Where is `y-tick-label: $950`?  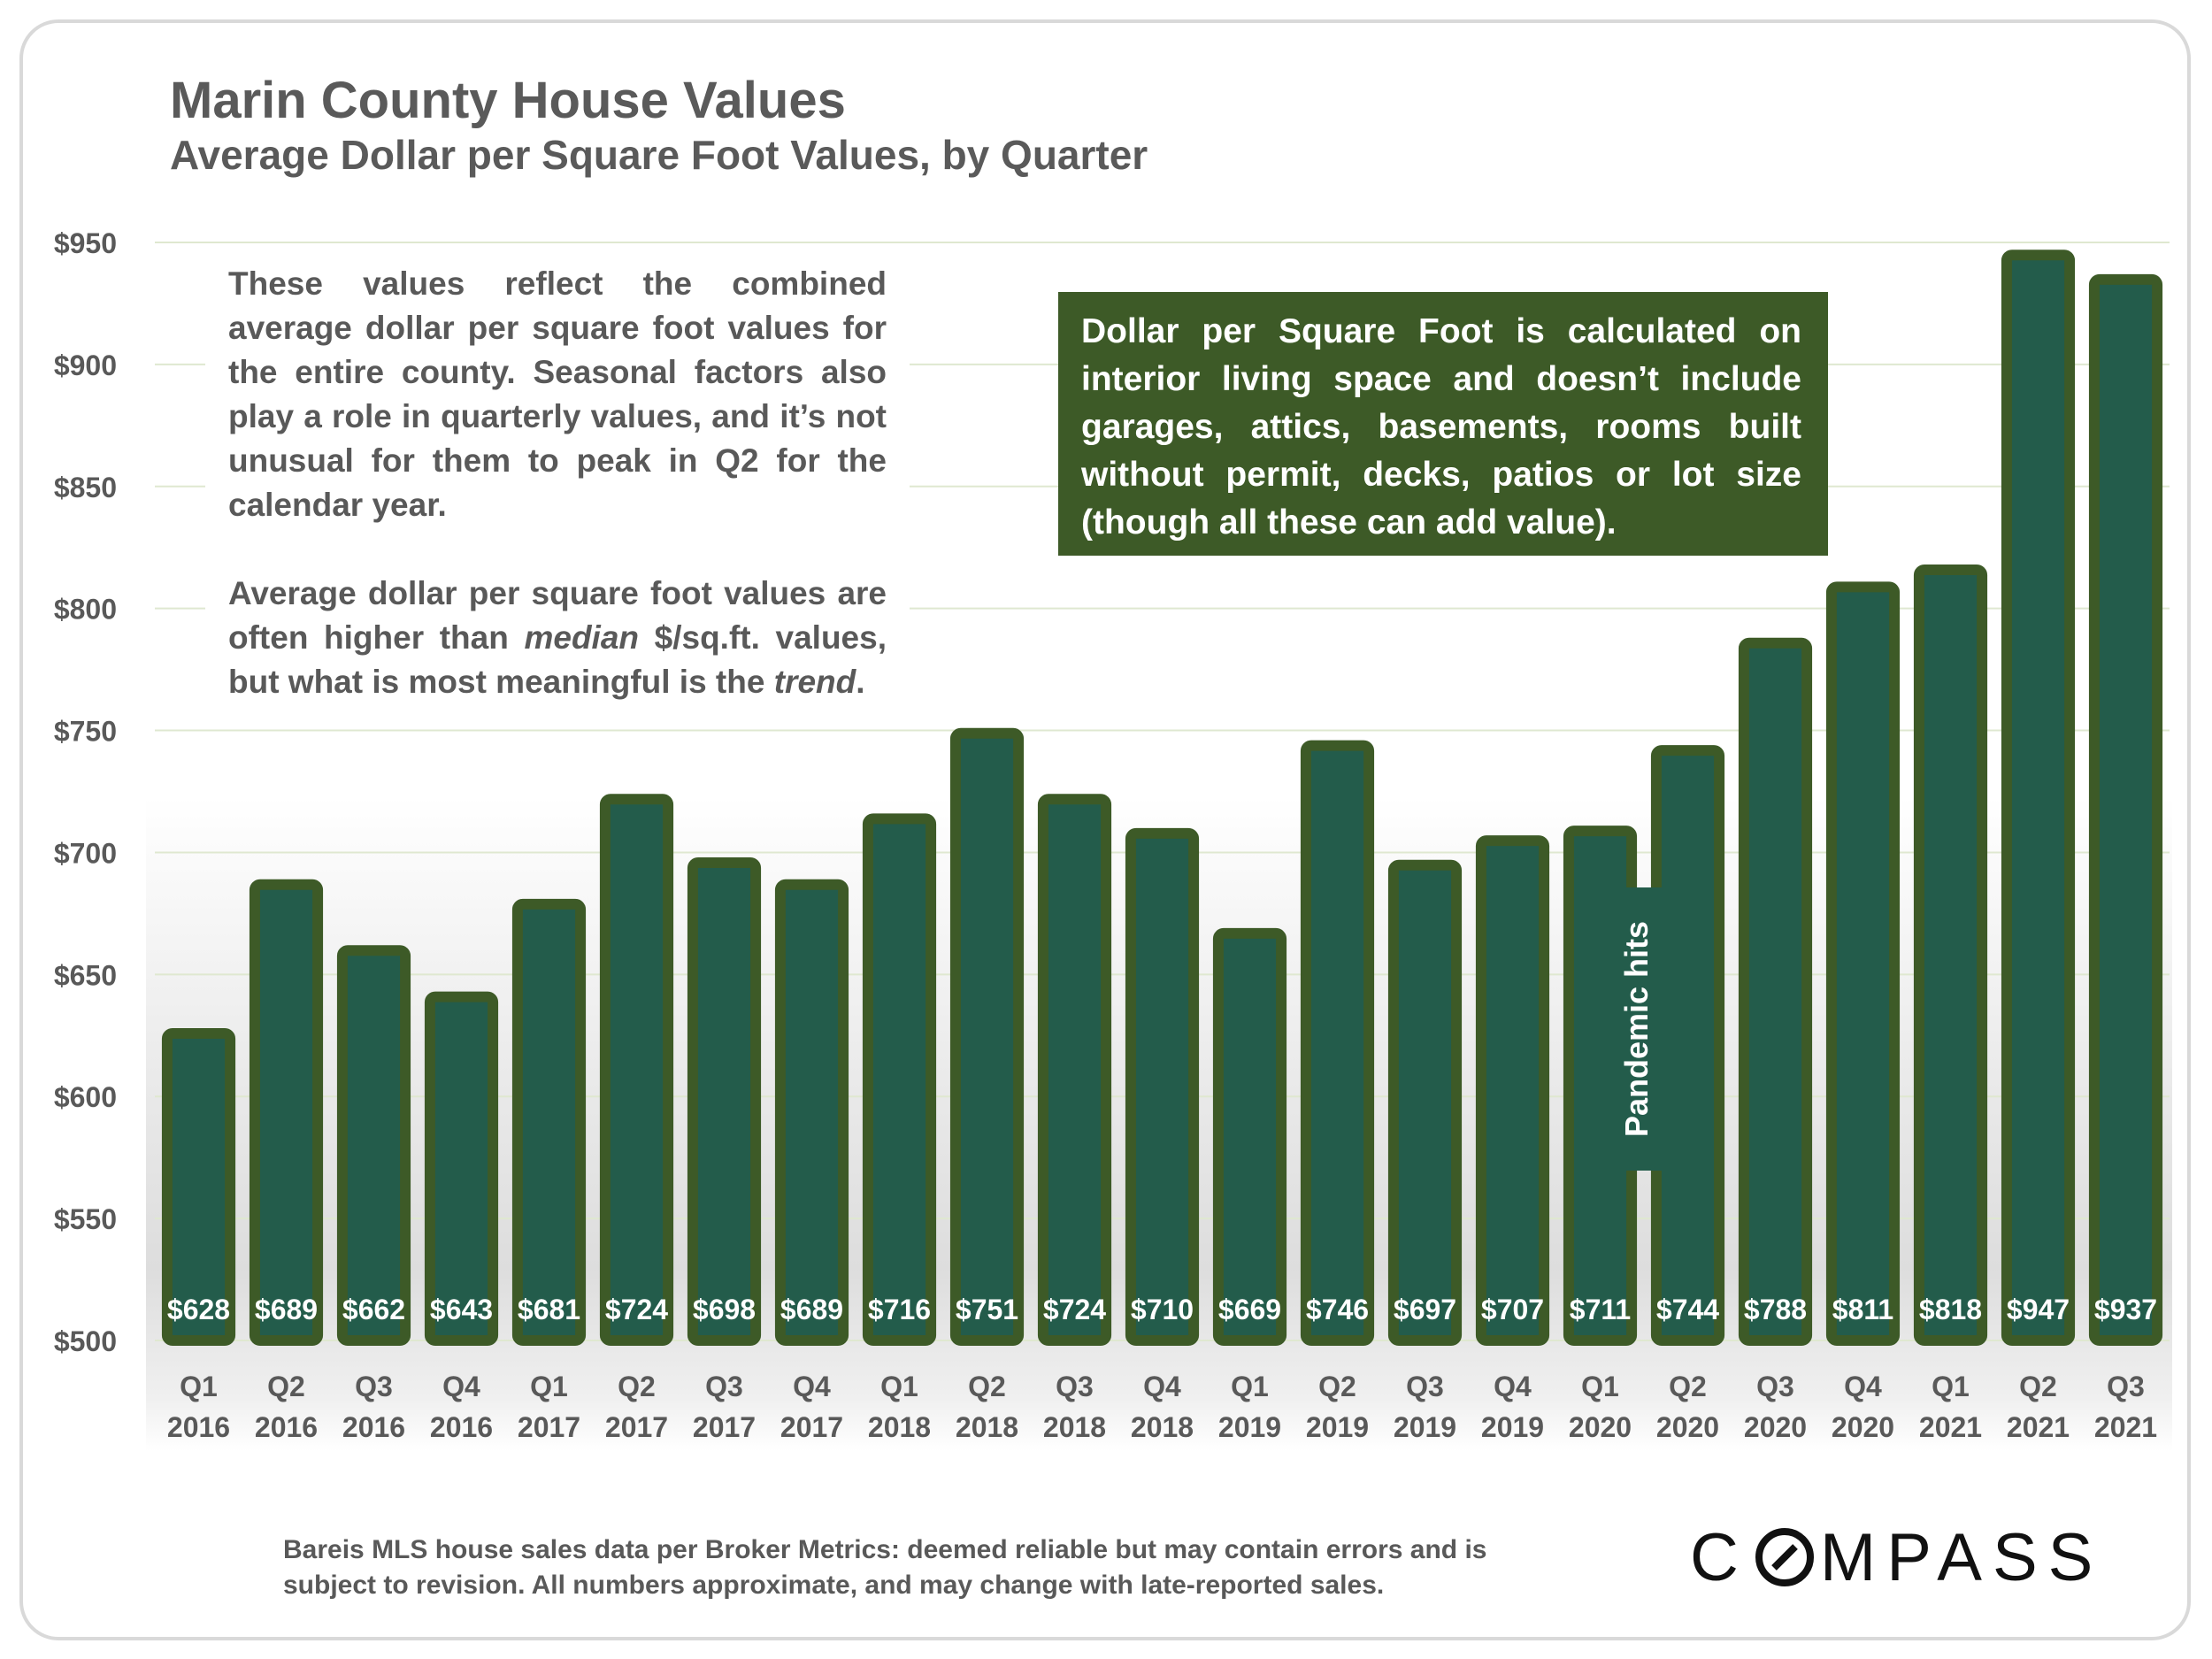 y-tick-label: $950 is located at coordinates (85, 243).